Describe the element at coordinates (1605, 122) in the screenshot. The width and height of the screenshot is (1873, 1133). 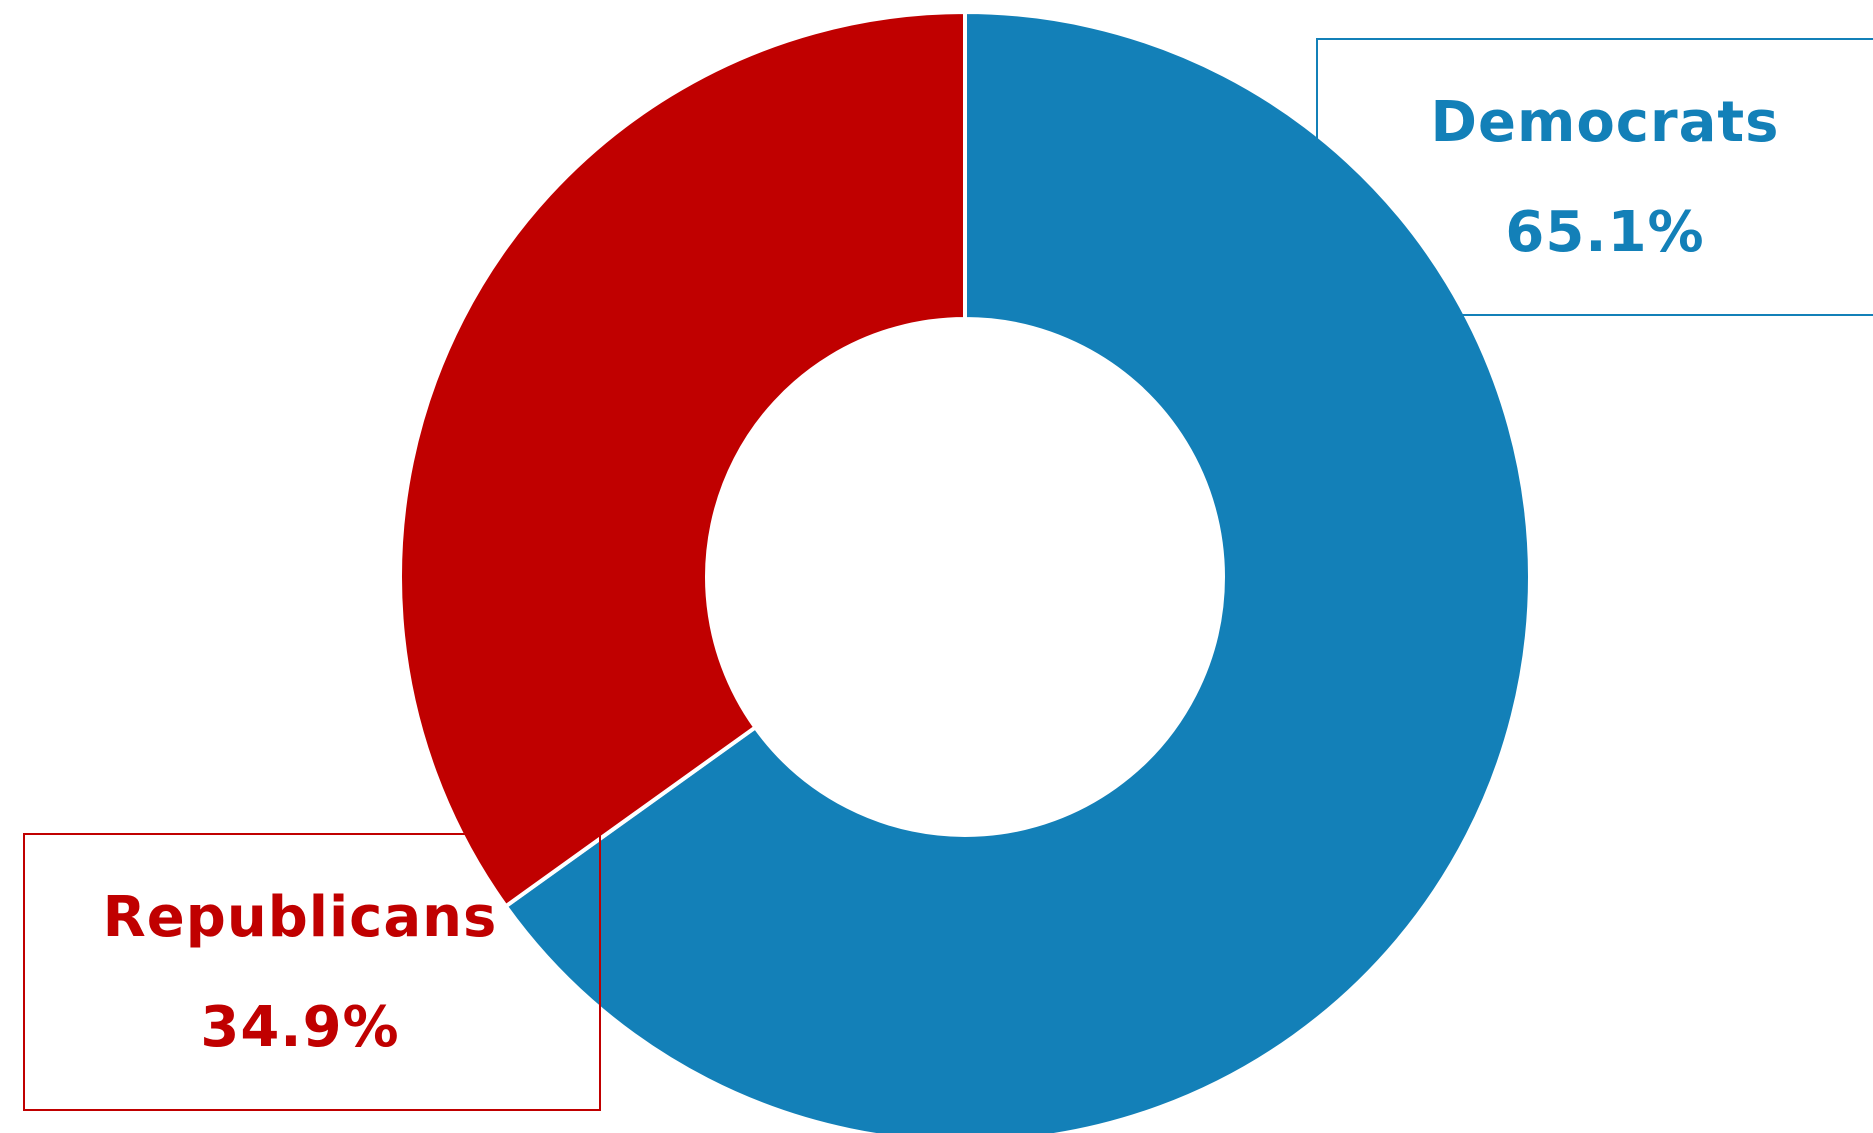
I see `democrats-label: Democrats` at that location.